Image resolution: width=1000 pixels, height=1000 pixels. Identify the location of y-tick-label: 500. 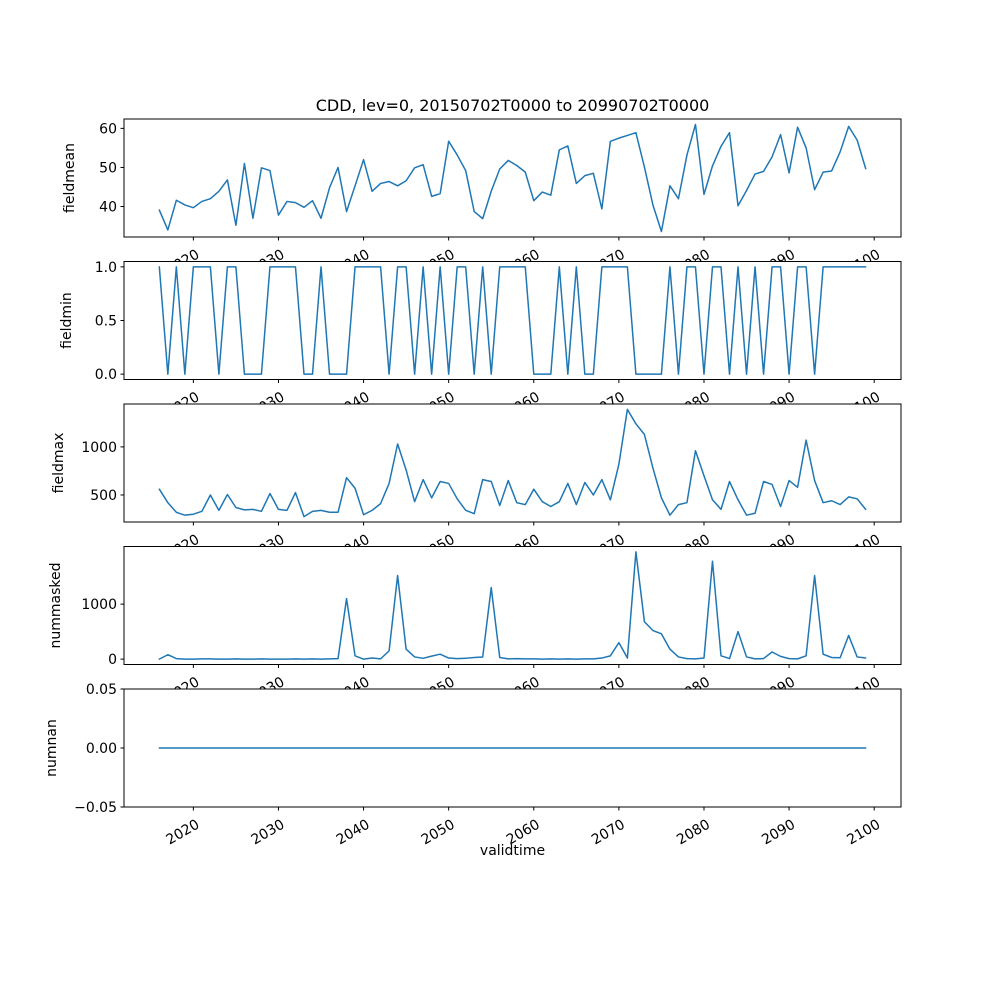
(103, 496).